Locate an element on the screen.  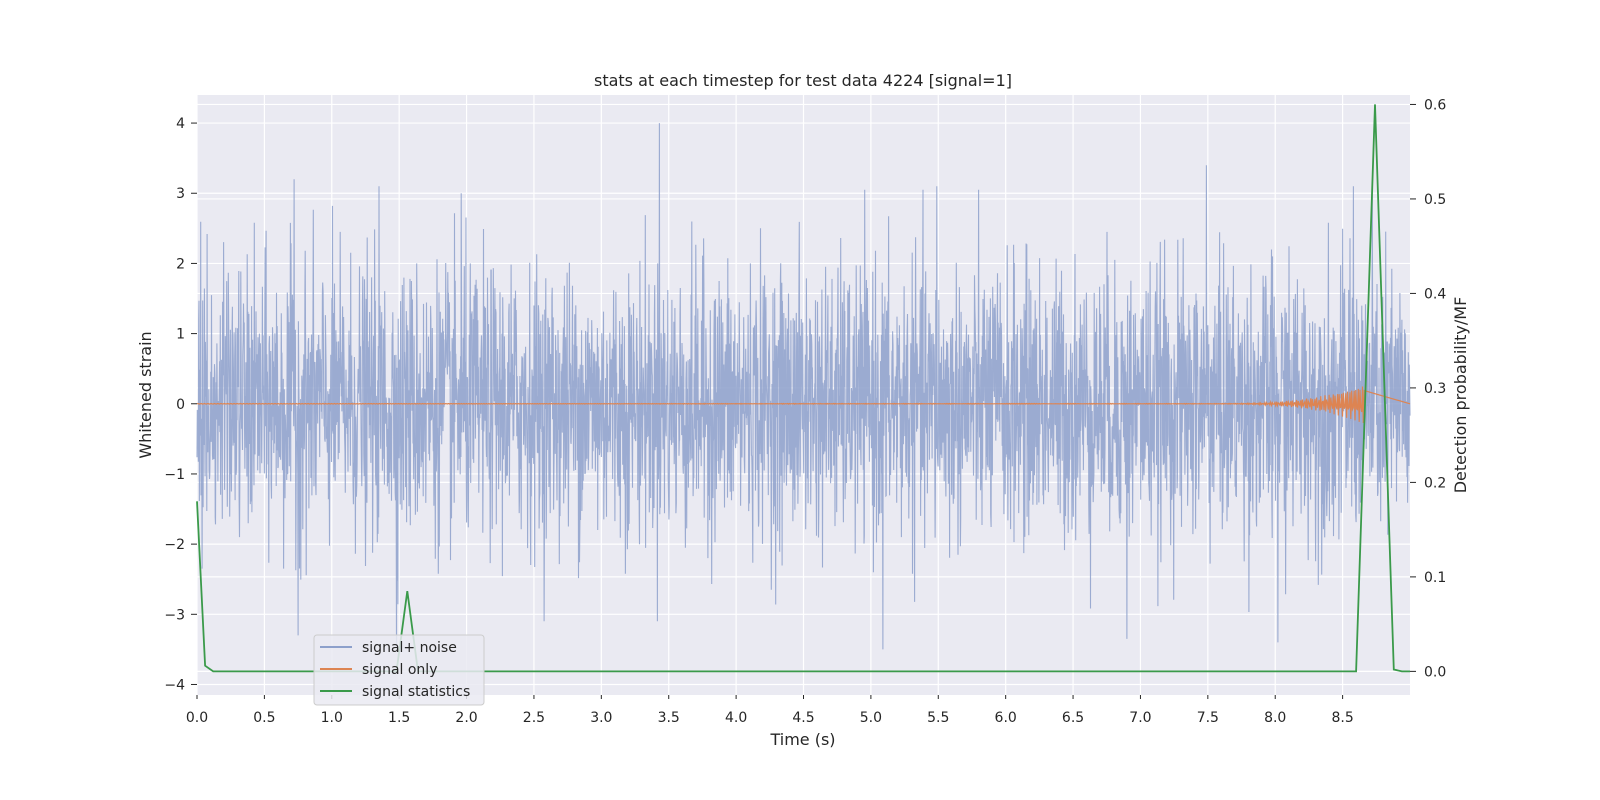
x-tick-label: 2.0 is located at coordinates (466, 718).